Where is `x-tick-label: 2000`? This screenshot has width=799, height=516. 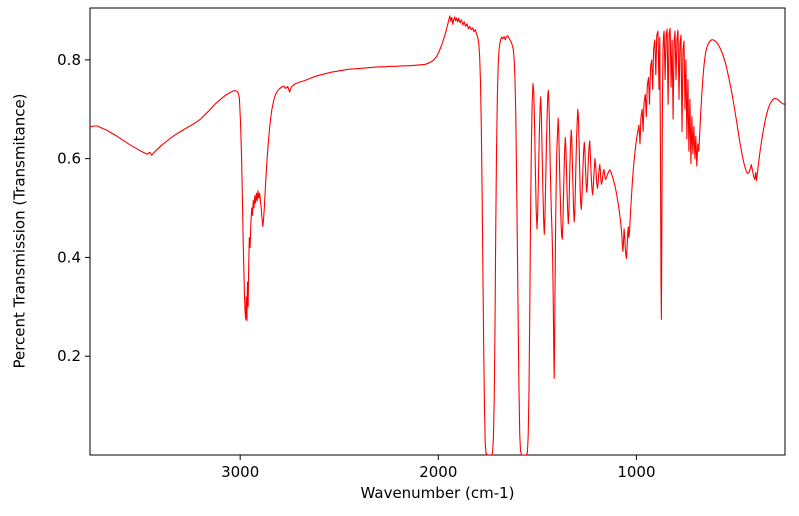
x-tick-label: 2000 is located at coordinates (438, 472).